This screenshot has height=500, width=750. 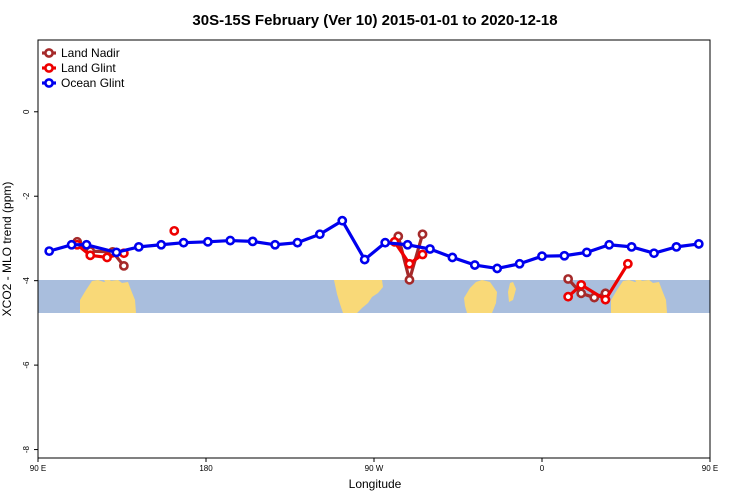 I want to click on series-line-land-glint, so click(x=598, y=282).